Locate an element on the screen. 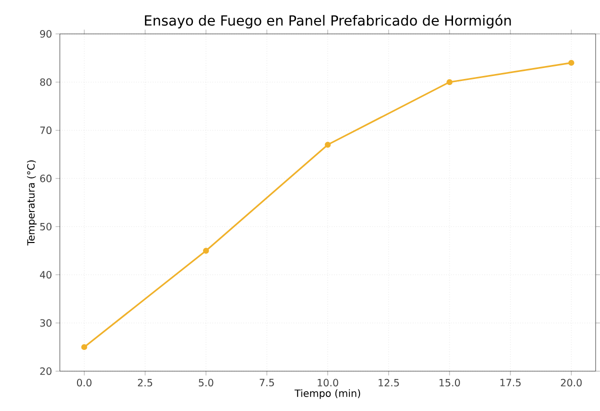 The width and height of the screenshot is (600, 411). x-tick-label: 15.0 is located at coordinates (450, 382).